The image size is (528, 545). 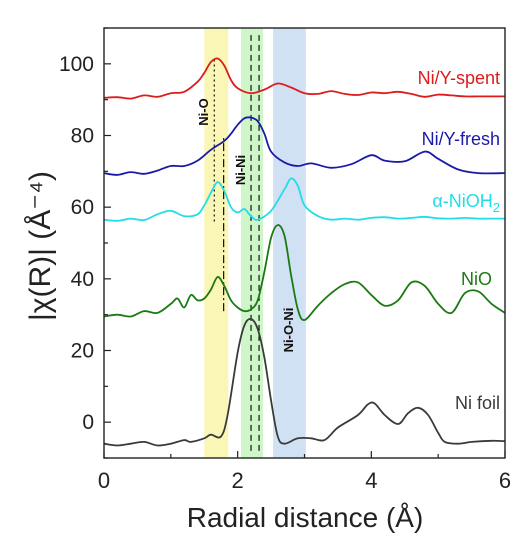 I want to click on series-label--nioh2: α-NiOH2, so click(x=466, y=203).